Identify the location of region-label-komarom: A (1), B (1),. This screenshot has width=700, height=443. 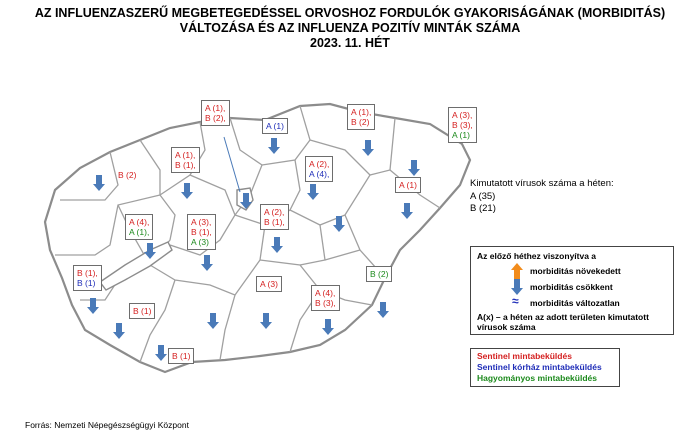
(185, 160).